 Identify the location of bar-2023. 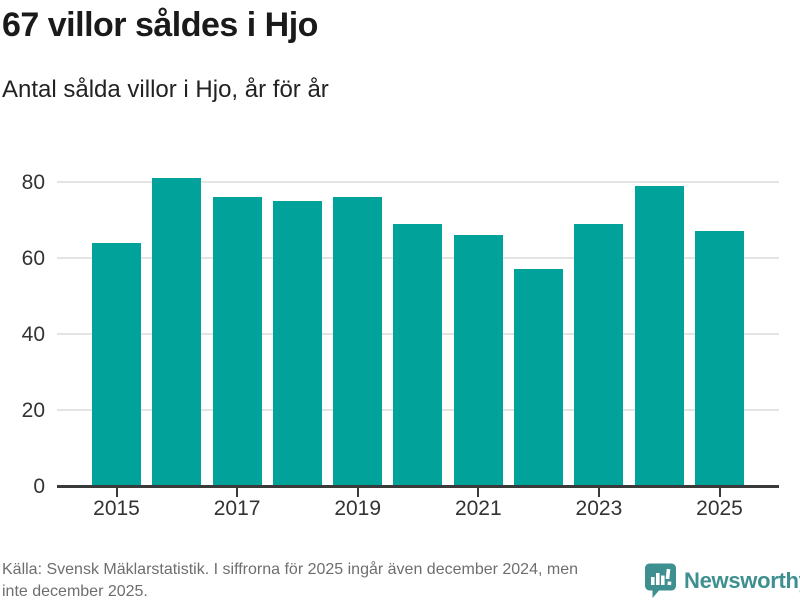
(599, 355).